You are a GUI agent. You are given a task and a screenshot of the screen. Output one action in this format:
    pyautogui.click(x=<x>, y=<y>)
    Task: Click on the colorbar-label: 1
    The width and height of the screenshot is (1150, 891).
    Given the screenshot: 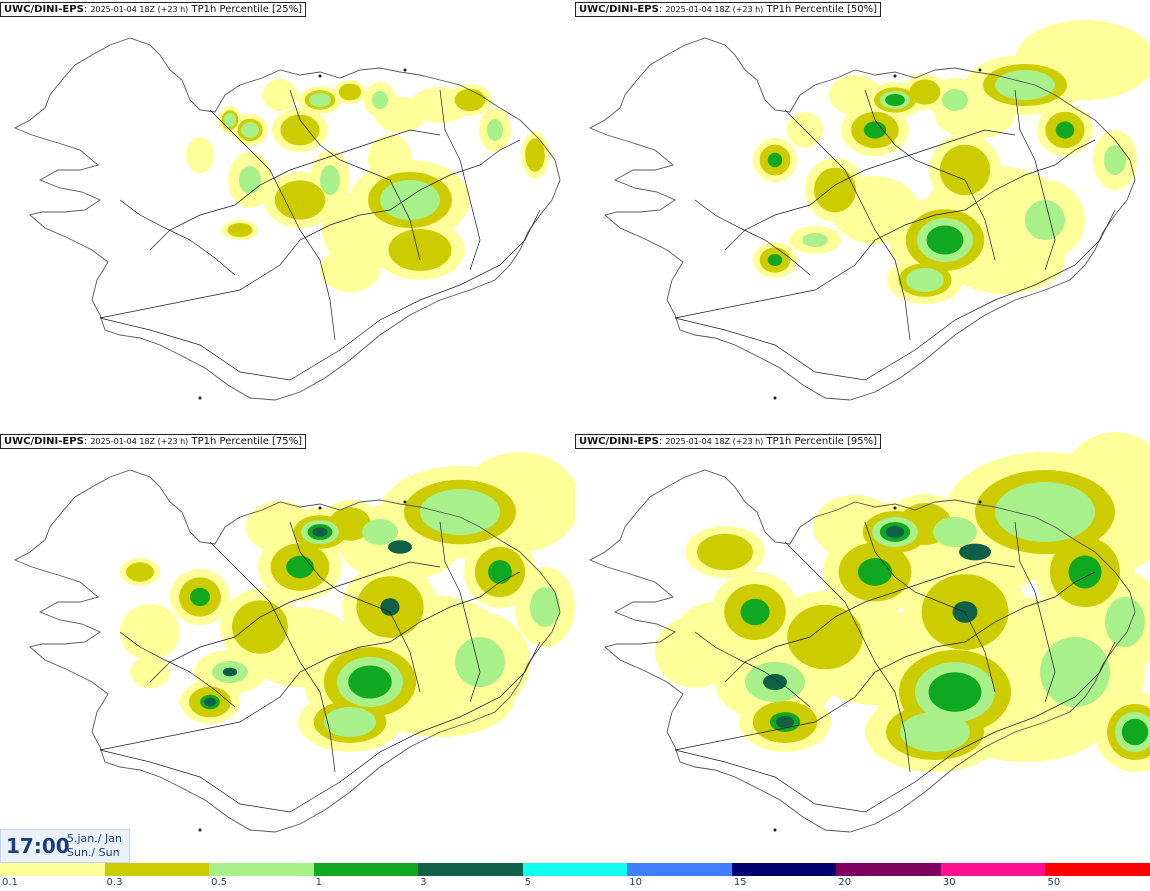 What is the action you would take?
    pyautogui.click(x=318, y=882)
    